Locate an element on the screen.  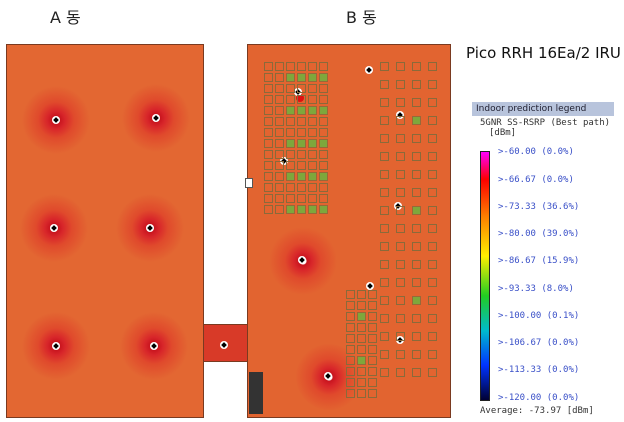
legend-header: Indoor prediction legend is located at coordinates (543, 109).